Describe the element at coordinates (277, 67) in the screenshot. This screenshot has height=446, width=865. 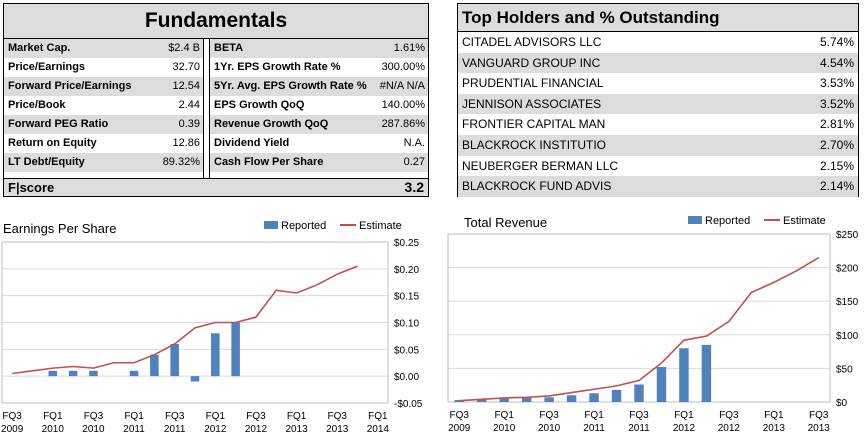
I see `metric-label: 1Yr. EPS Growth Rate %` at that location.